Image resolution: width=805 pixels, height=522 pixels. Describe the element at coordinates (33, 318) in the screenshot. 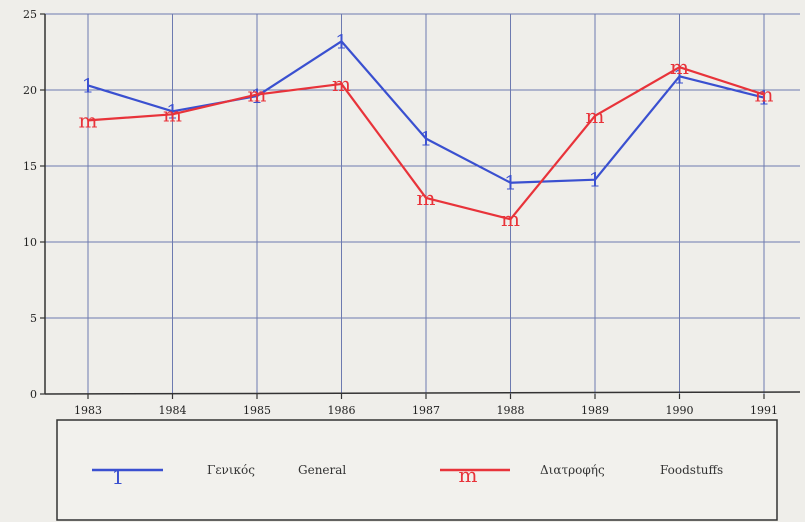

I see `y-tick-label: 5` at that location.